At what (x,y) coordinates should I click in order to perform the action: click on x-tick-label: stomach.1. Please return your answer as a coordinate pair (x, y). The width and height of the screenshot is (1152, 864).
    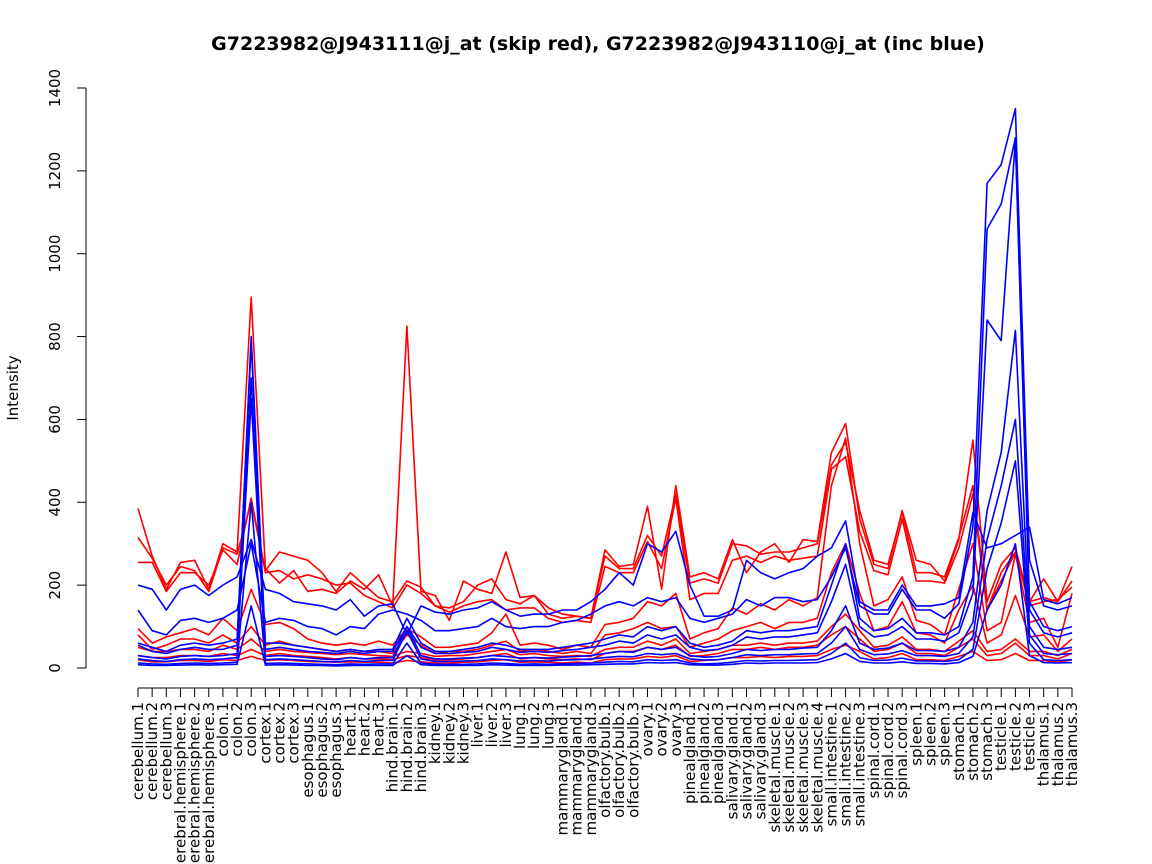
    Looking at the image, I should click on (959, 741).